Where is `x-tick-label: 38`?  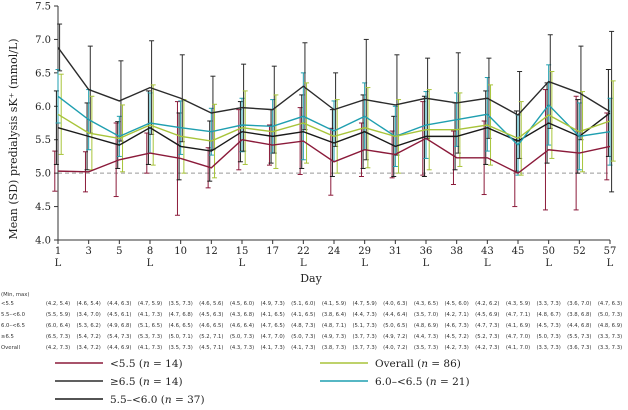 x-tick-label: 38 is located at coordinates (456, 251).